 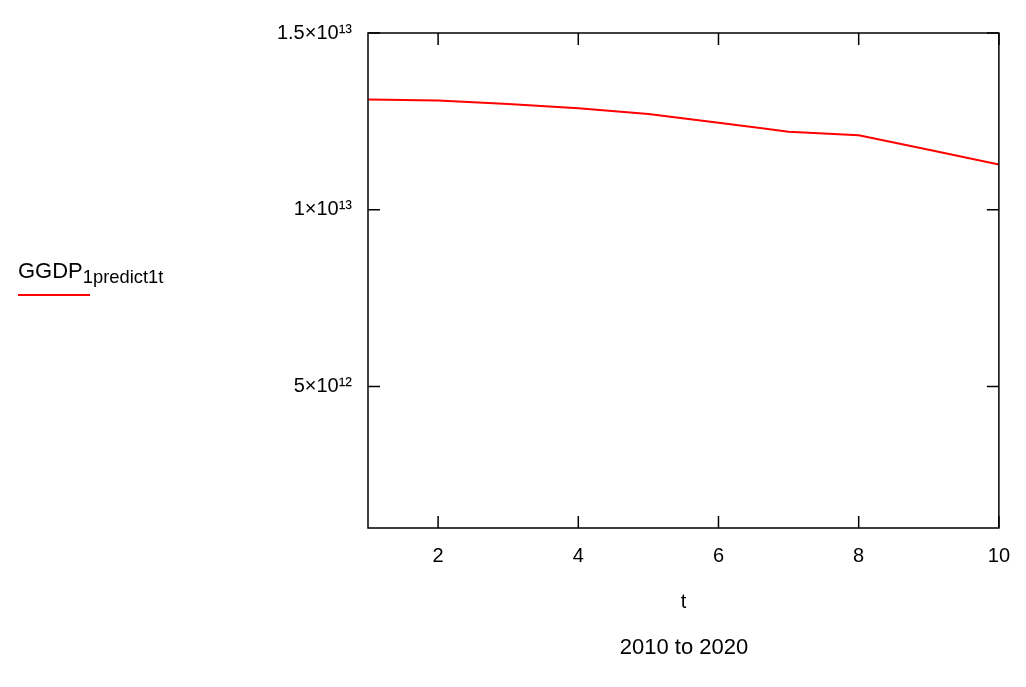 I want to click on x-tick-label: 4, so click(x=578, y=554).